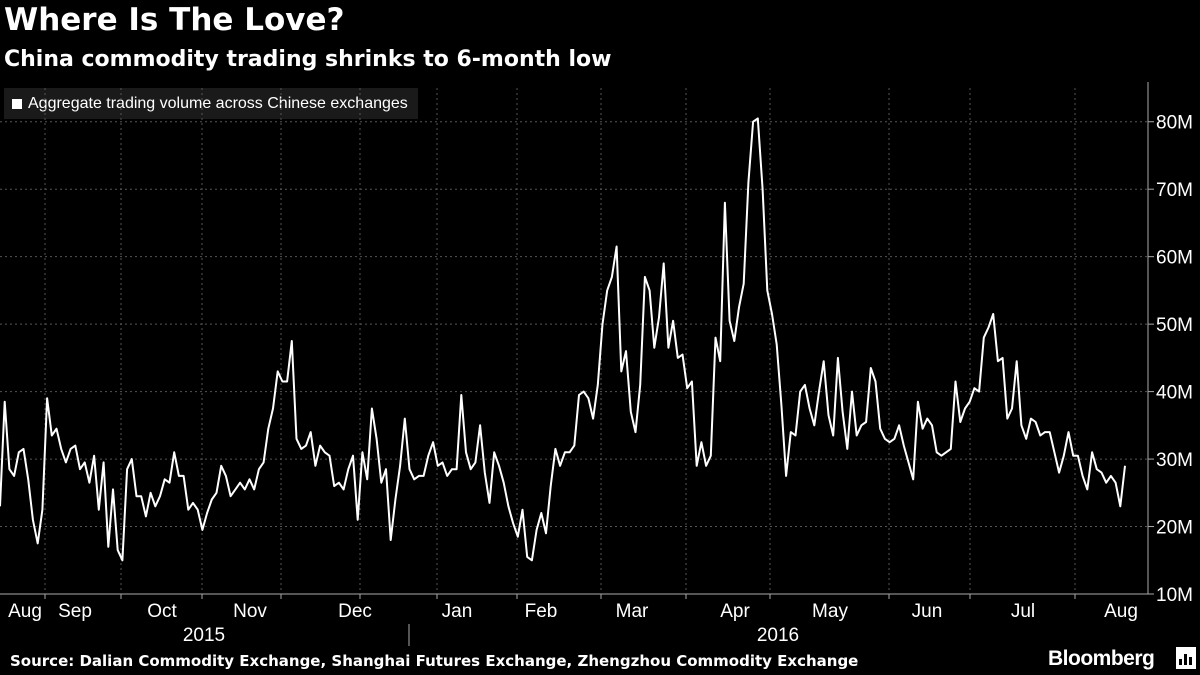  What do you see at coordinates (1186, 658) in the screenshot?
I see `bloomberg-chart-icon` at bounding box center [1186, 658].